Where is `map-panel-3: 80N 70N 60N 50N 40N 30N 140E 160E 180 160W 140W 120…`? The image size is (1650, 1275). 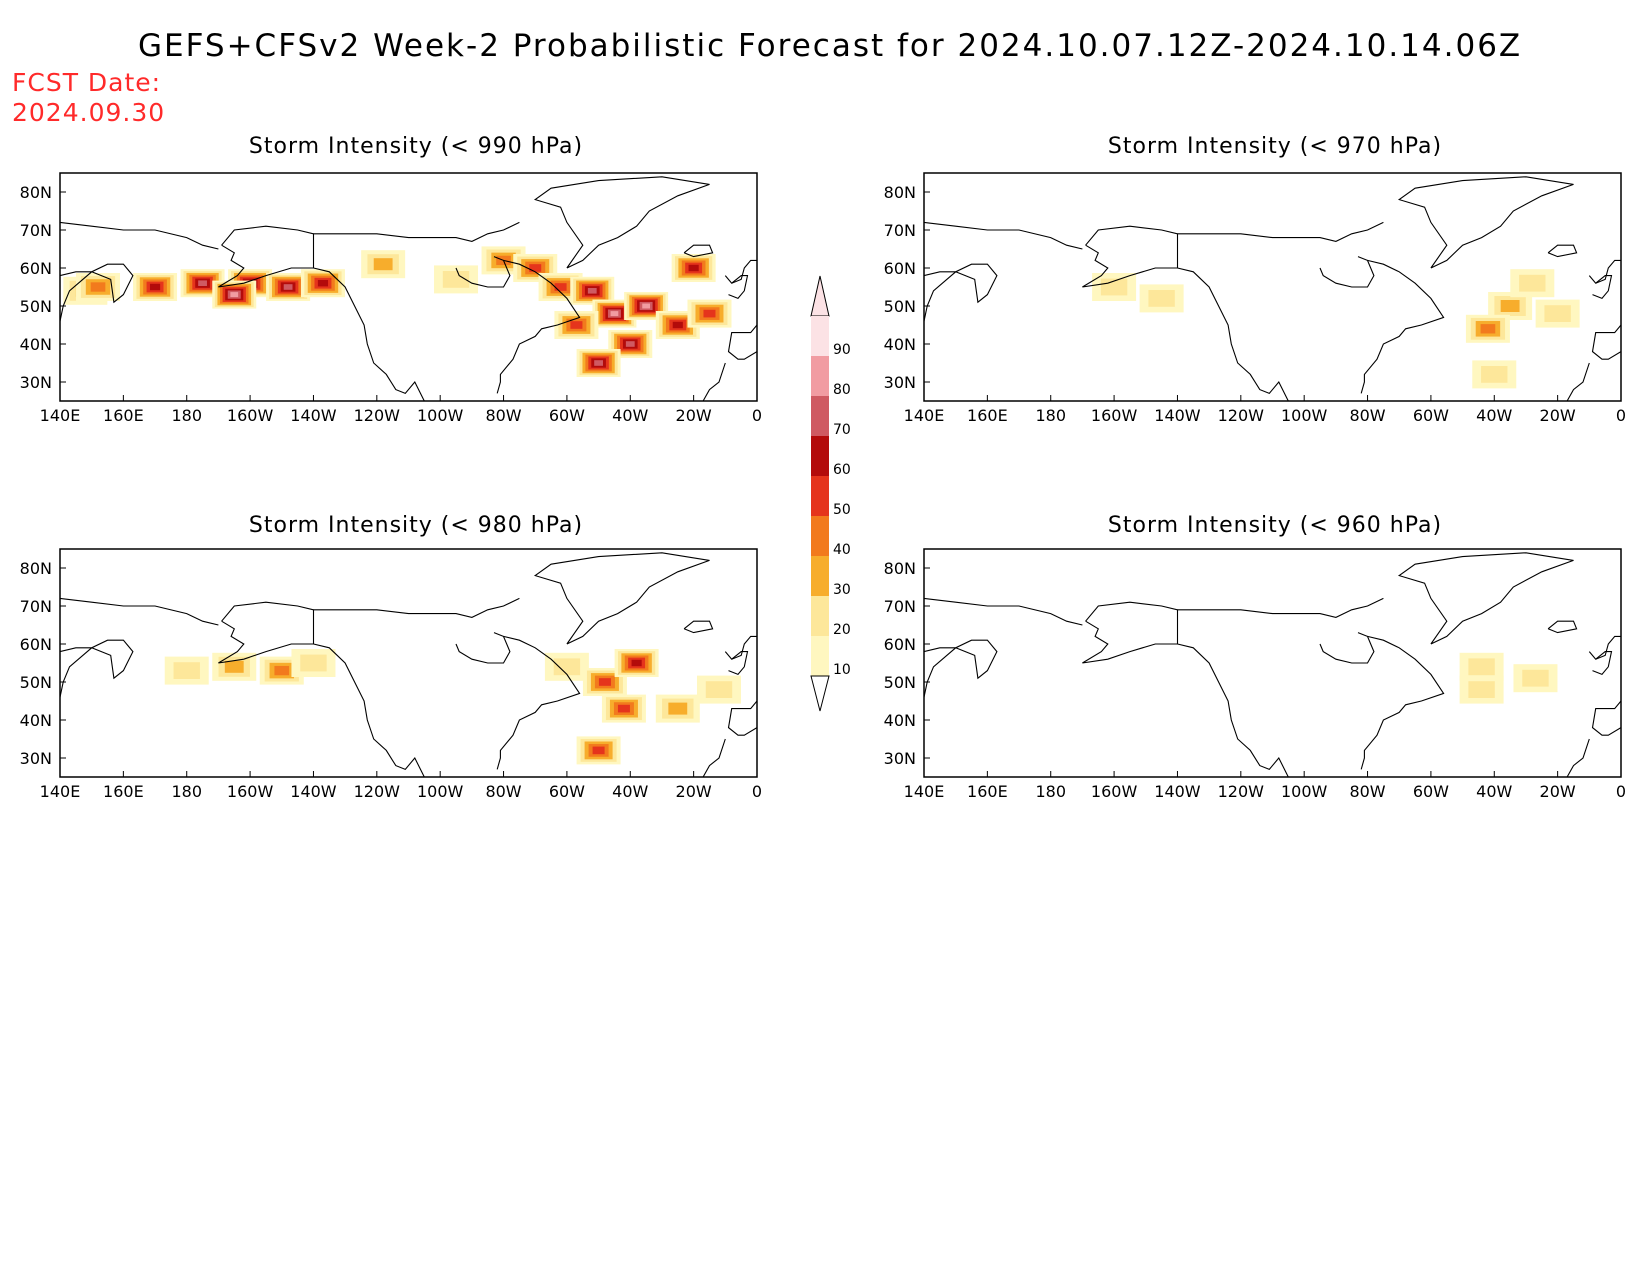 map-panel-3: 80N 70N 60N 50N 40N 30N 140E 160E 180 160W 140W 120… is located at coordinates (1255, 674).